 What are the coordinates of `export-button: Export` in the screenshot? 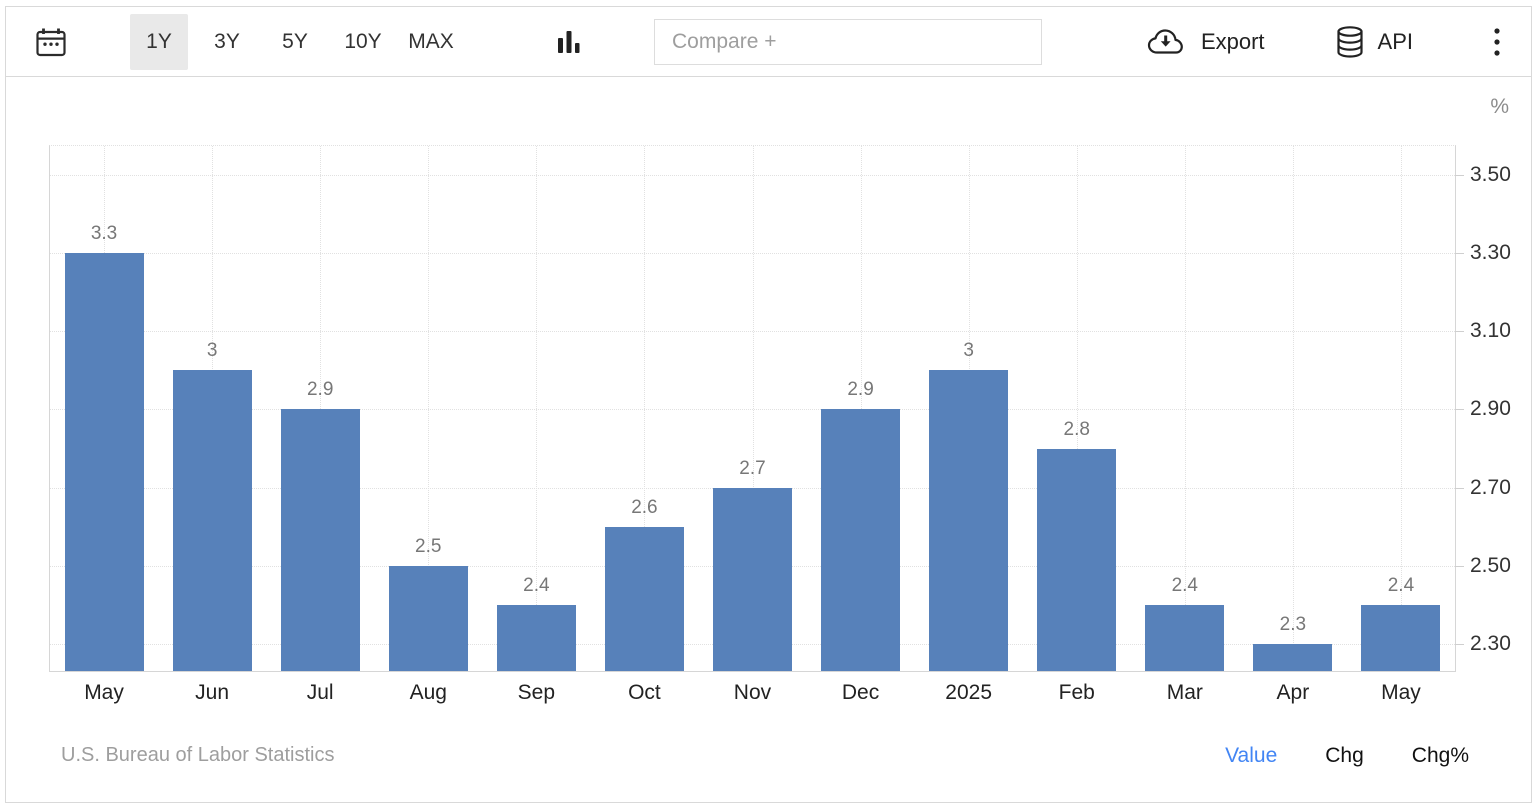 It's located at (1205, 42).